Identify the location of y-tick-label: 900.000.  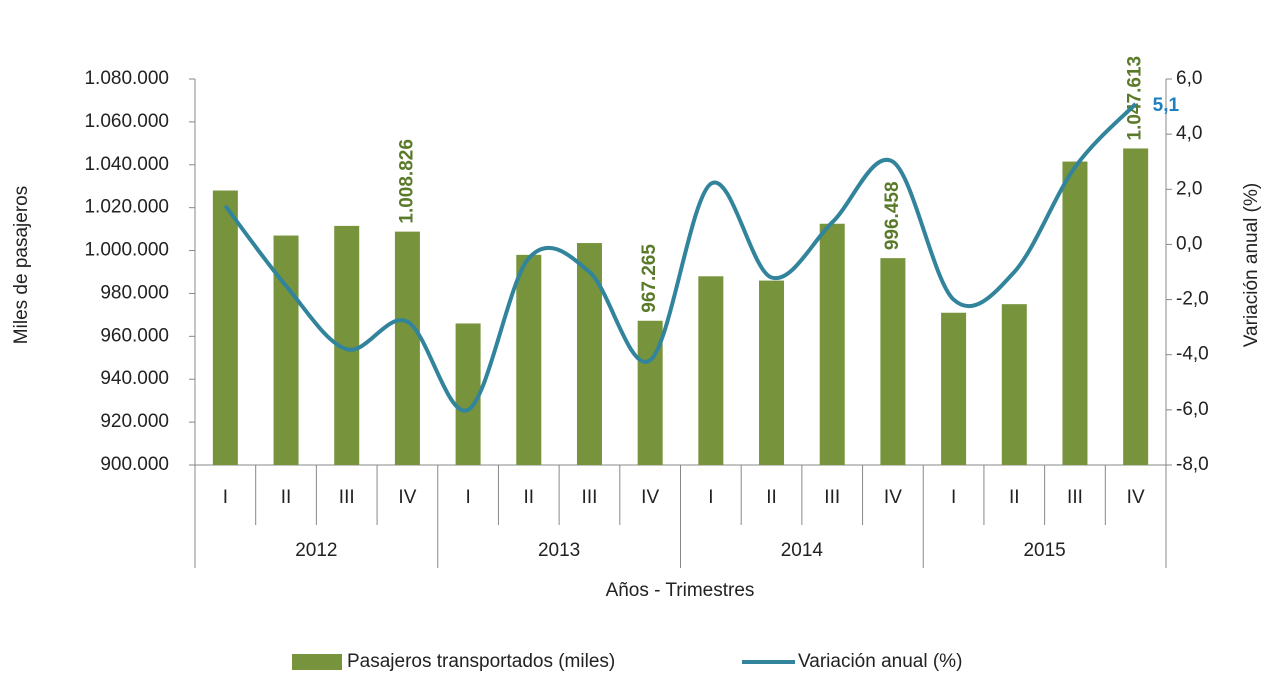
(134, 464).